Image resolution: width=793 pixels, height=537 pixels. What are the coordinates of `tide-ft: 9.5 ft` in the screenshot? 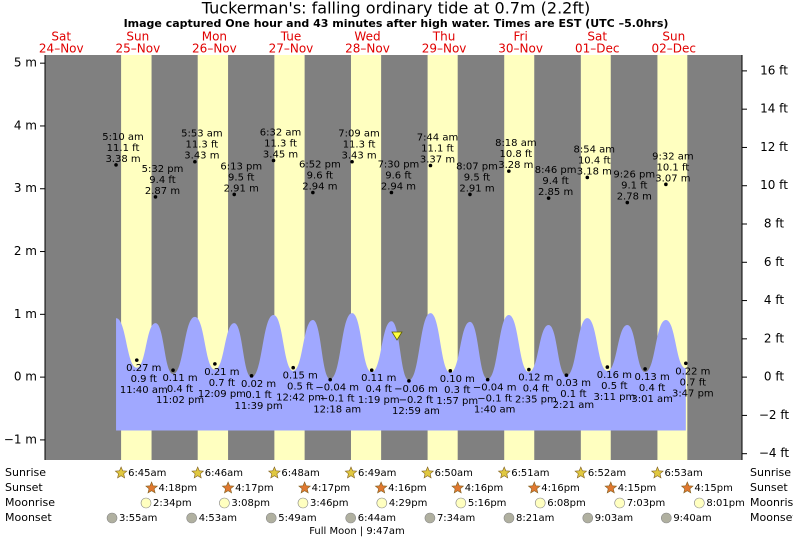 It's located at (241, 177).